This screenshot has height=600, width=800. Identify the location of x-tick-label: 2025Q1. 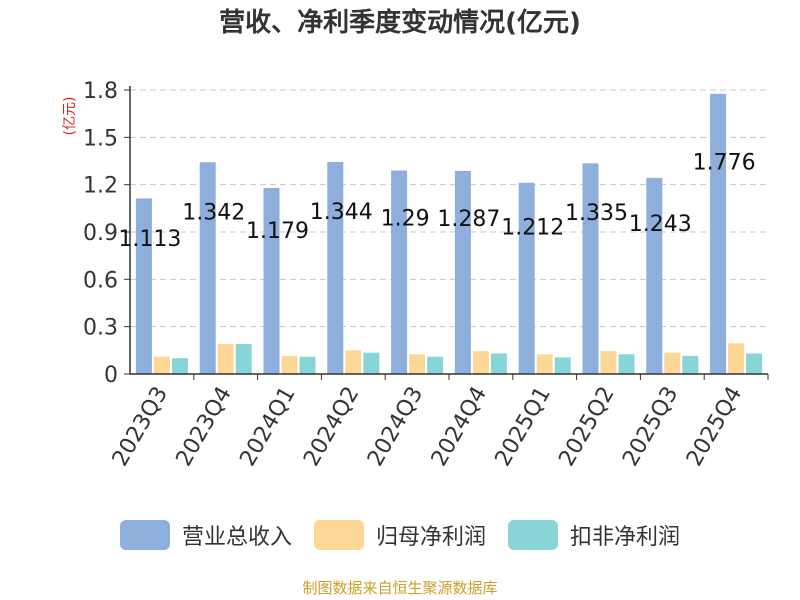
(523, 427).